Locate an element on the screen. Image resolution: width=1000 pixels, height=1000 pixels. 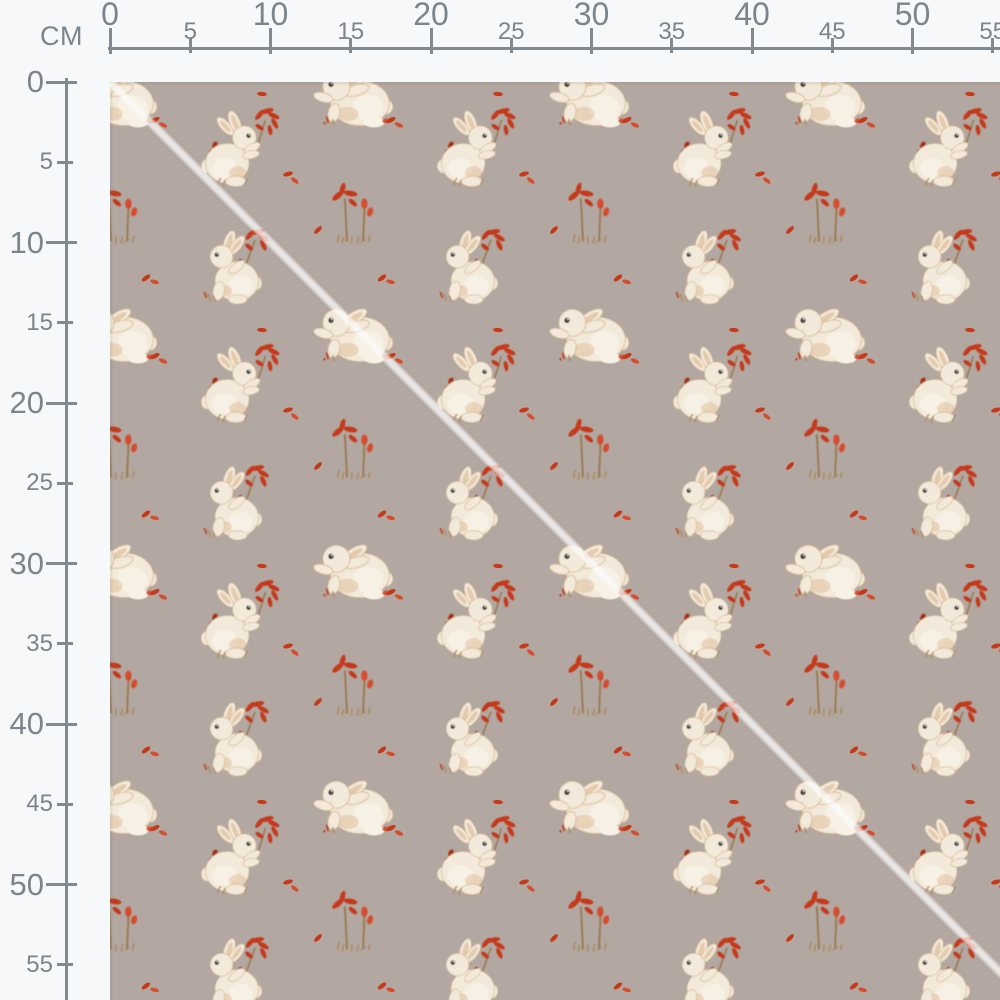
left-ruler-line is located at coordinates (66, 539).